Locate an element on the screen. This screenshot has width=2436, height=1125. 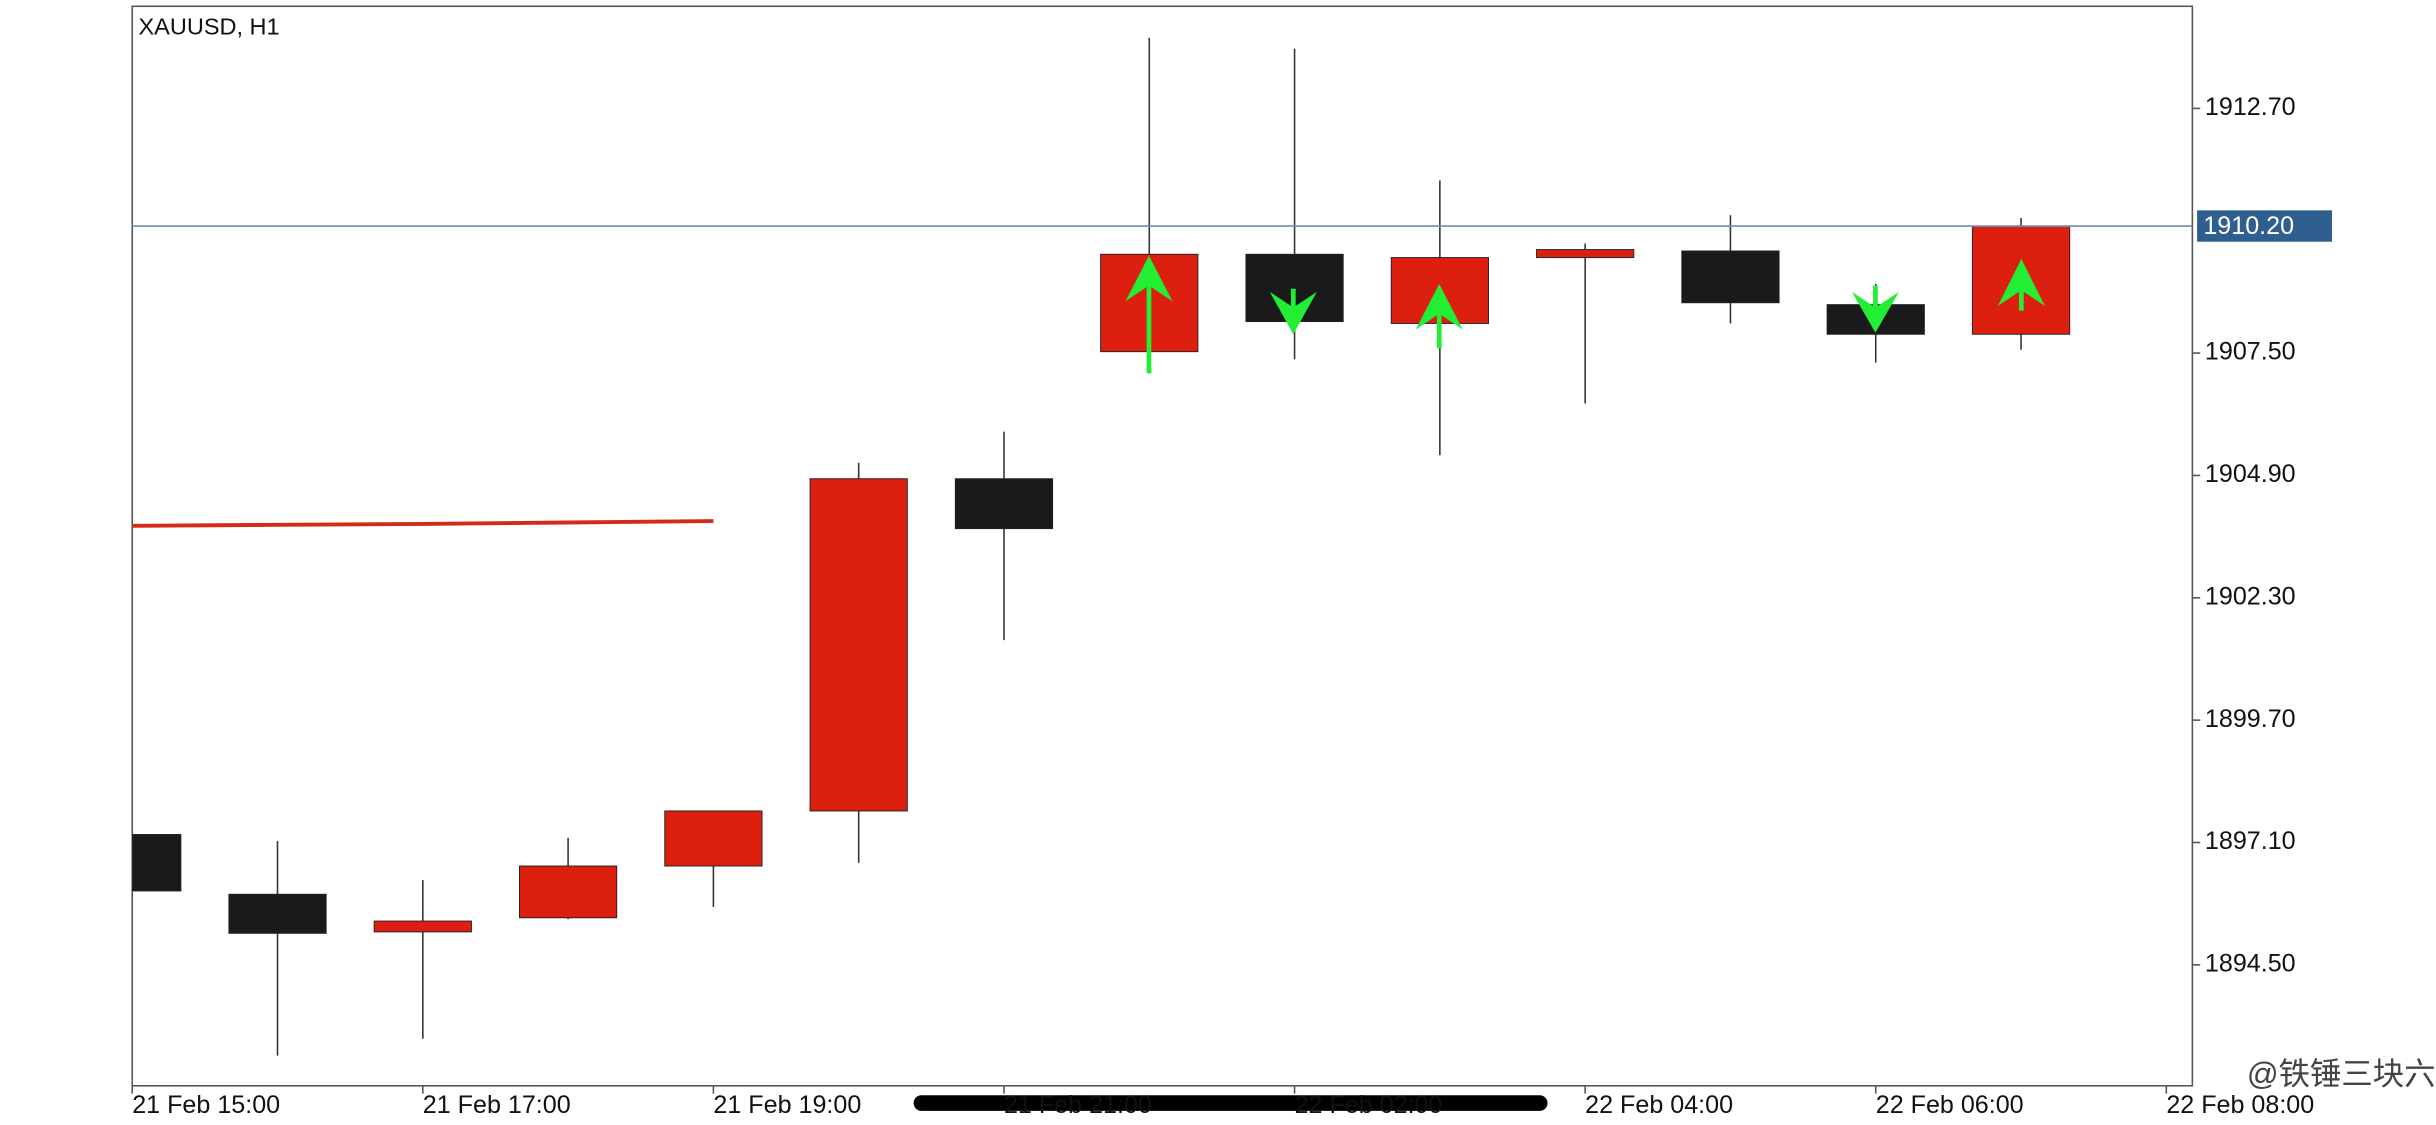
current-price-box is located at coordinates (2265, 226).